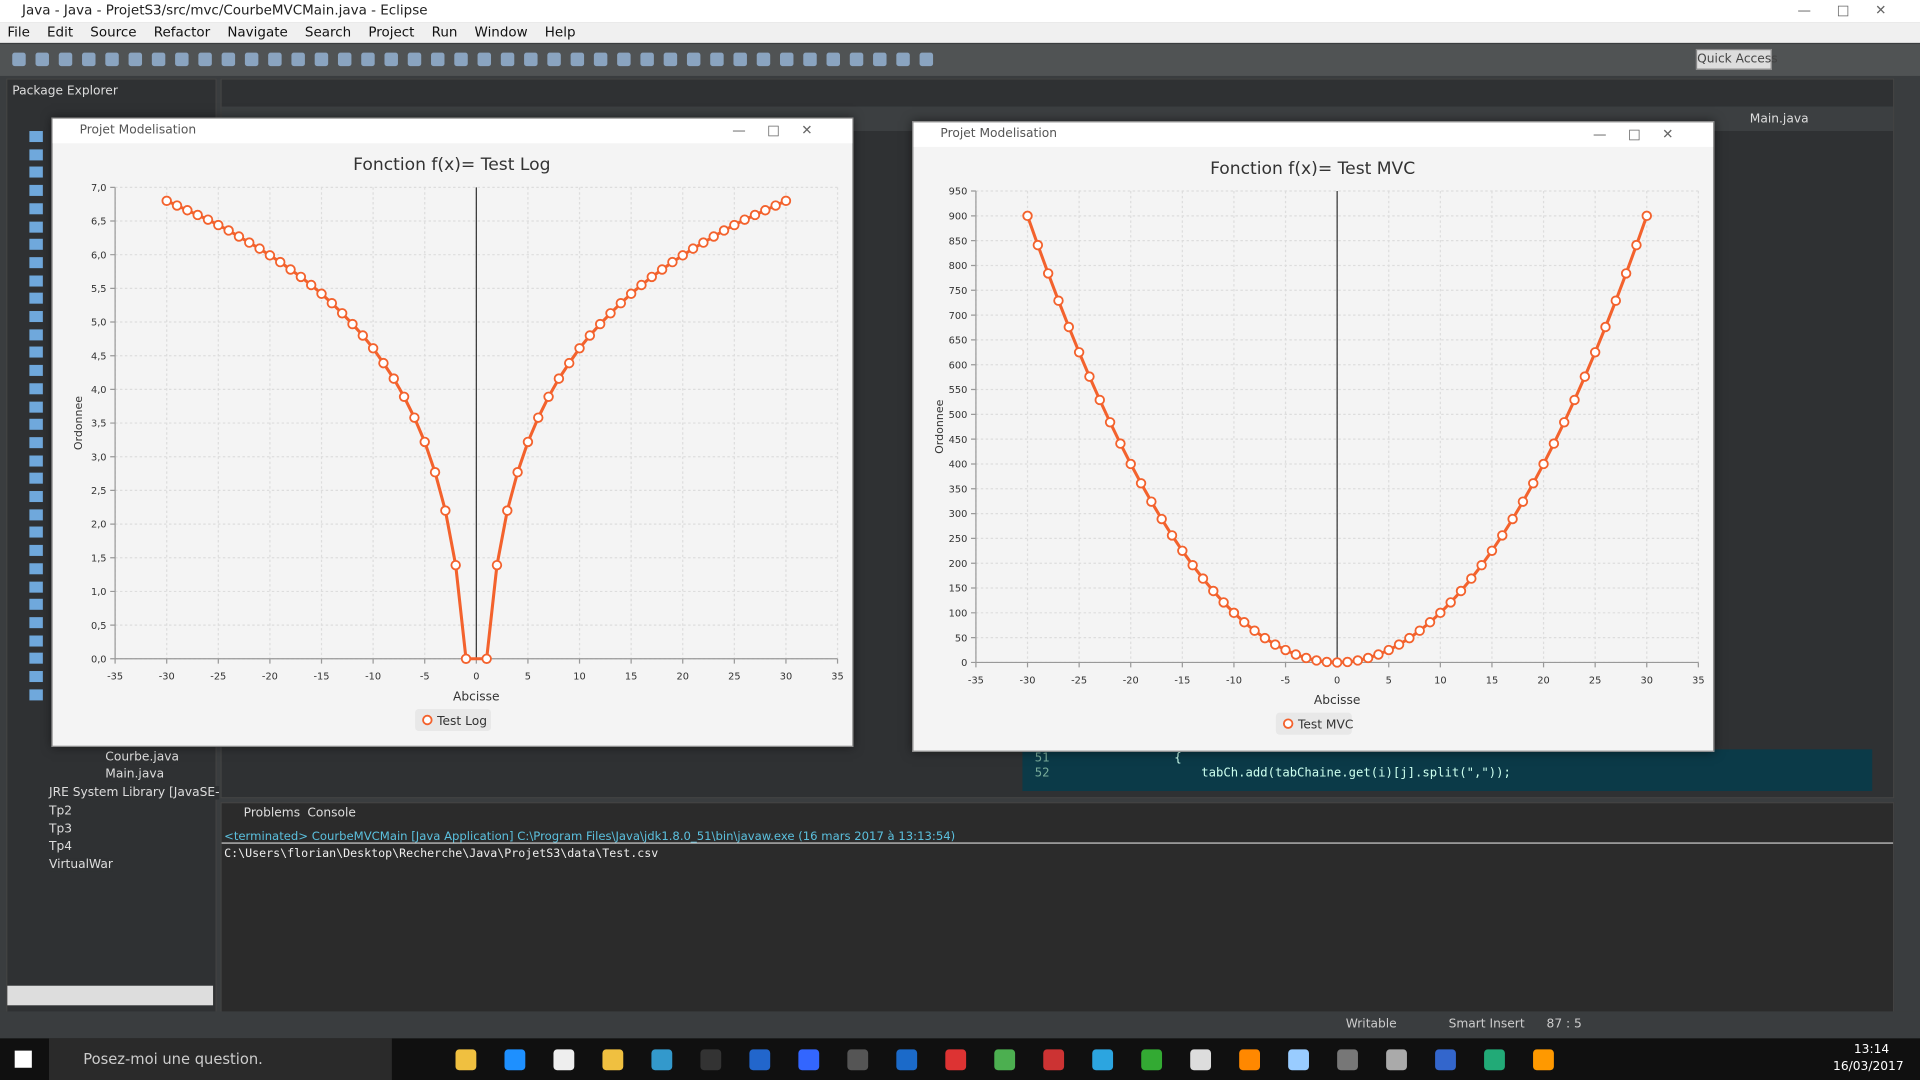 The width and height of the screenshot is (1920, 1080). I want to click on y-tick-label: 5,5, so click(99, 289).